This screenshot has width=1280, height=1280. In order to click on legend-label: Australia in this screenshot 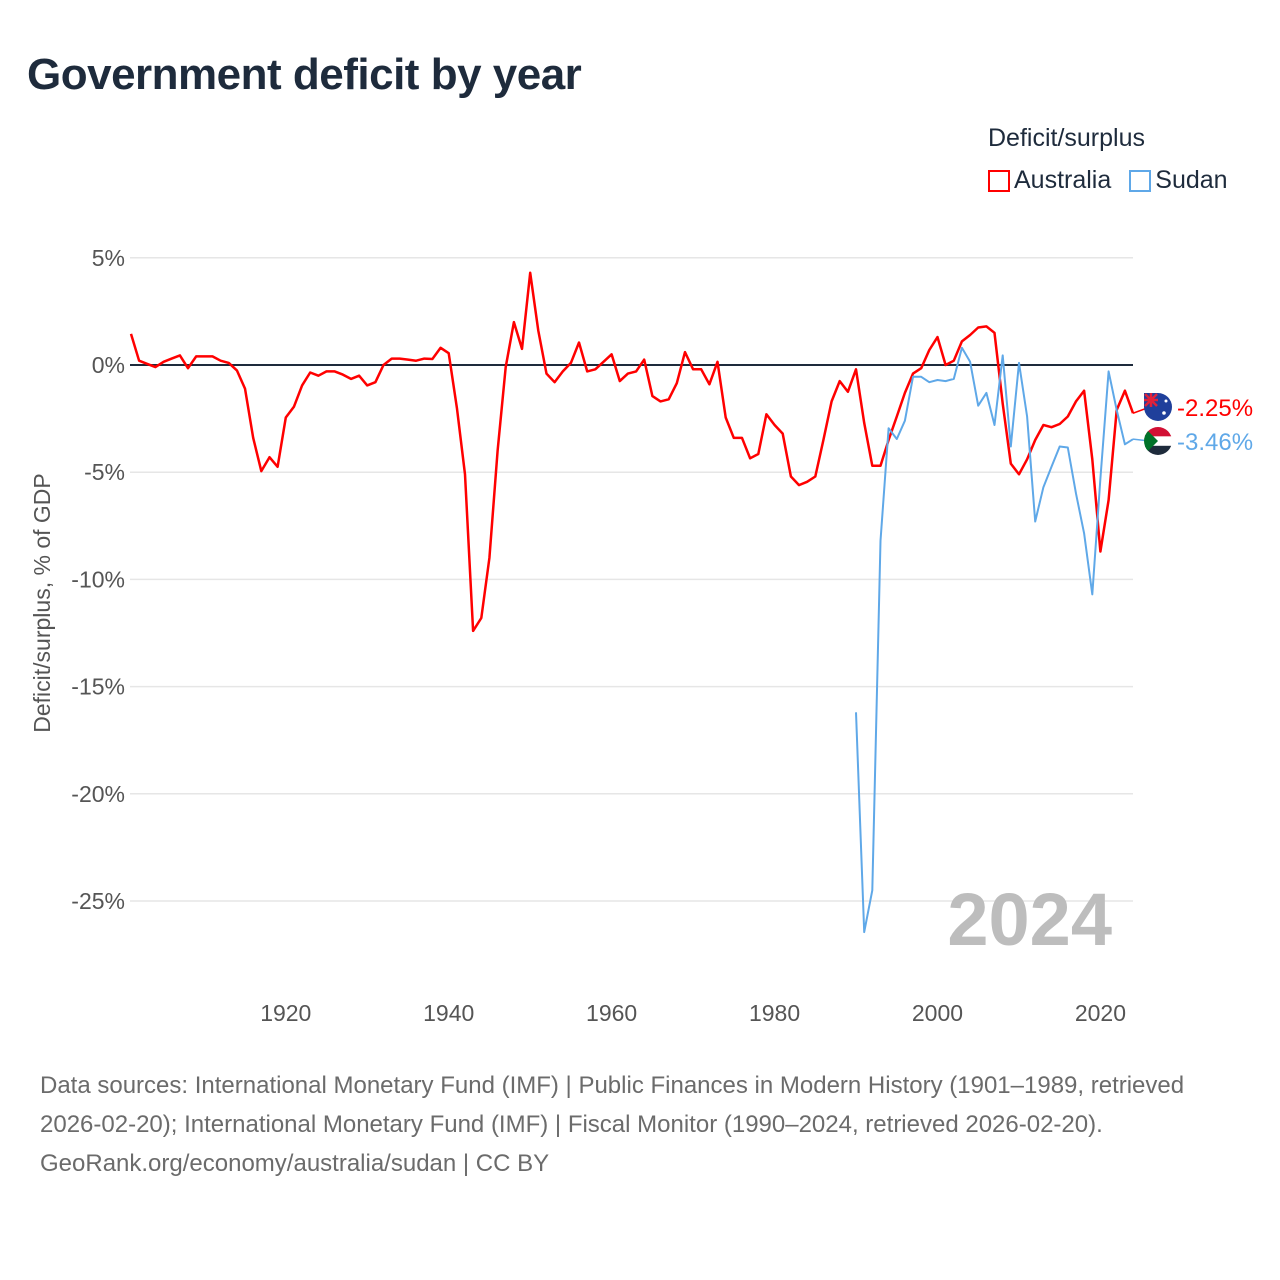, I will do `click(1063, 180)`.